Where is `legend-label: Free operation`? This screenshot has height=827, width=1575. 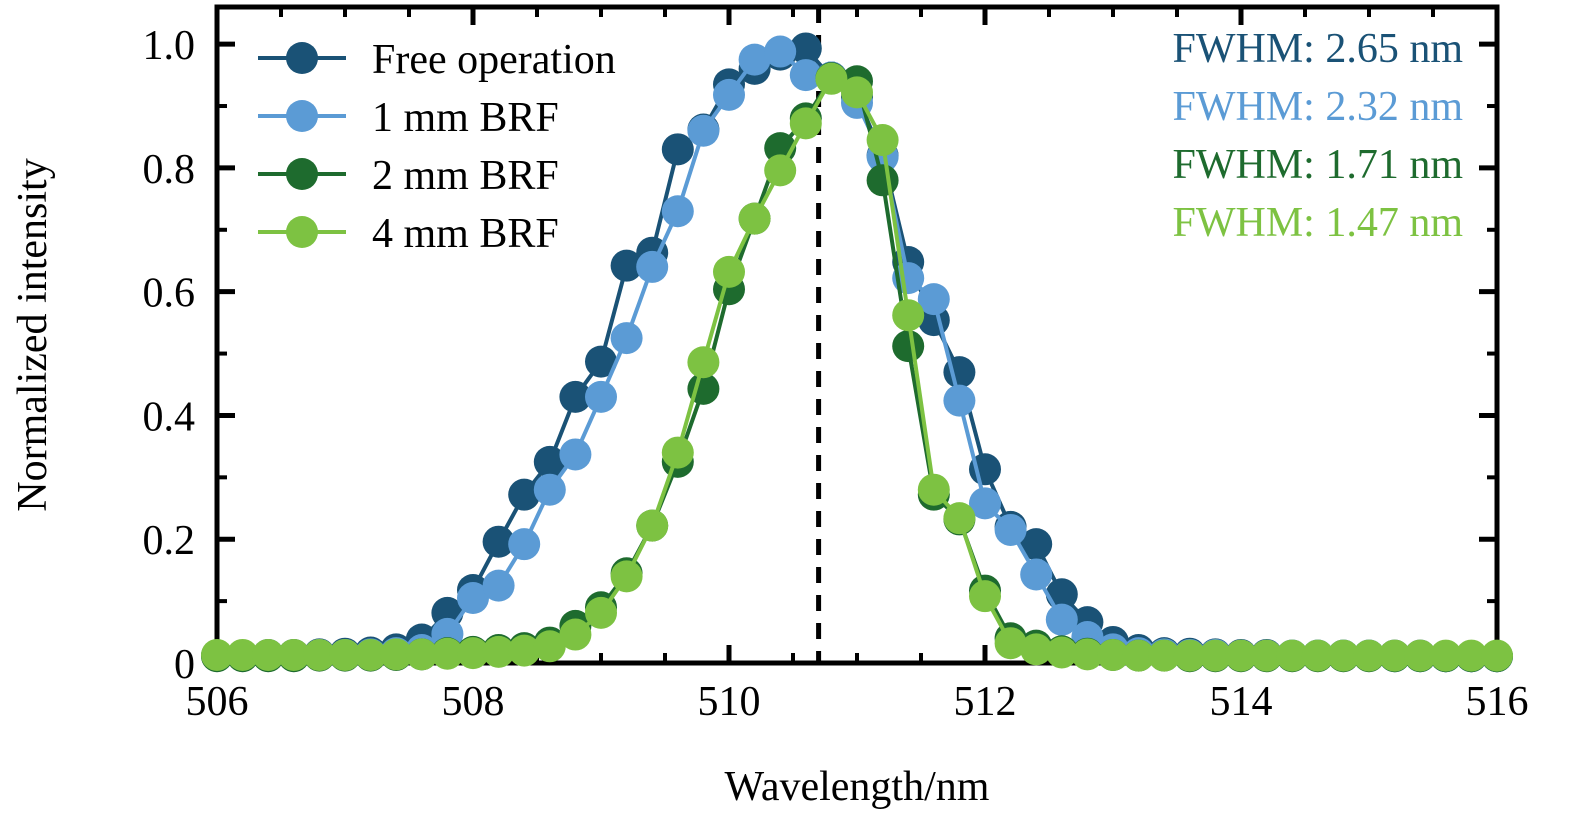 legend-label: Free operation is located at coordinates (494, 60).